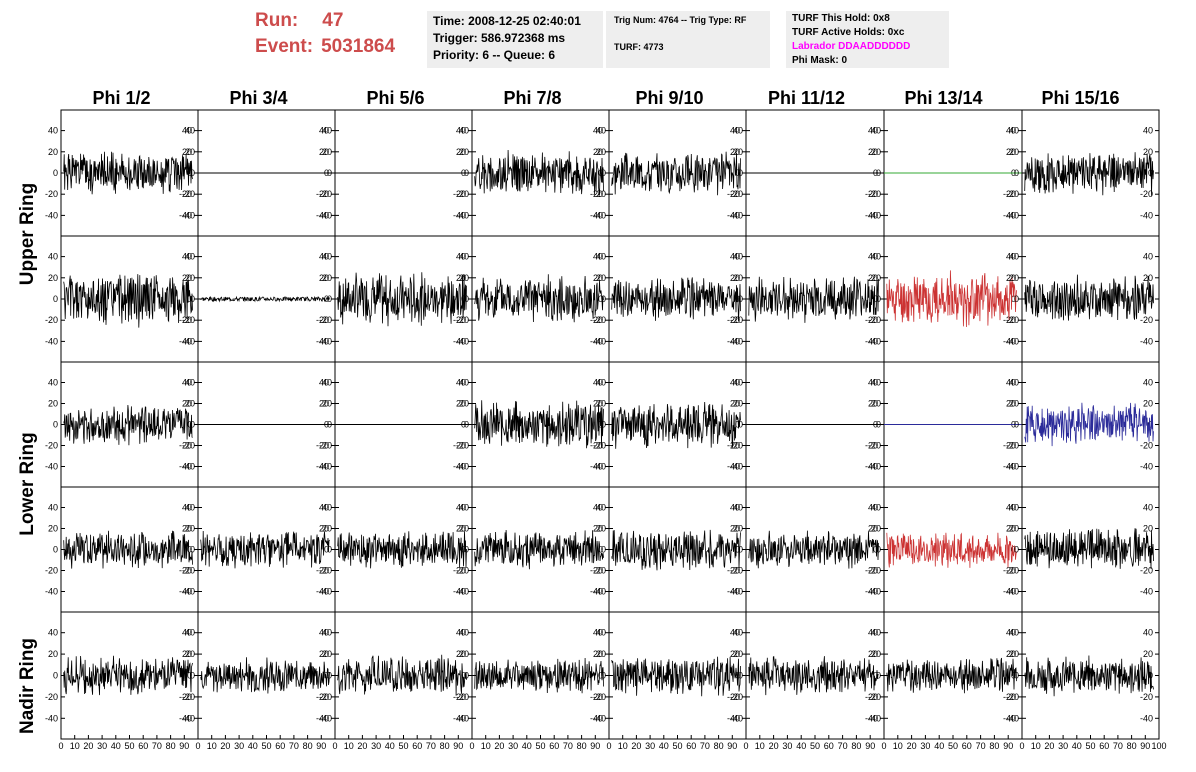 Image resolution: width=1196 pixels, height=772 pixels. I want to click on turf-this-hold-text: TURF This Hold: 0x8, so click(841, 18).